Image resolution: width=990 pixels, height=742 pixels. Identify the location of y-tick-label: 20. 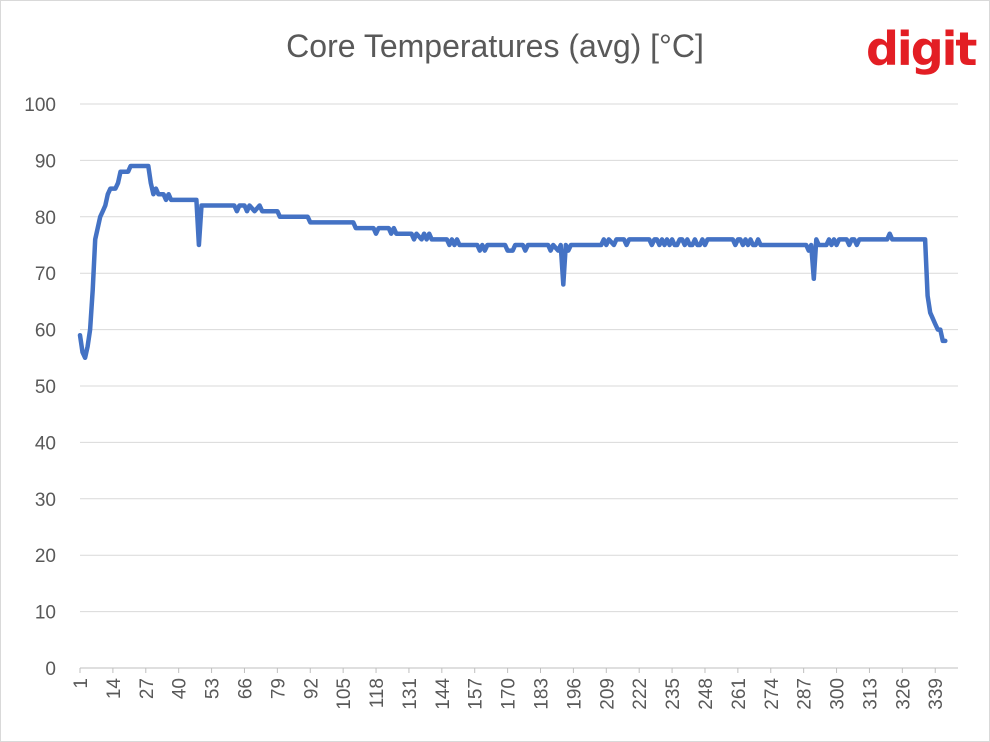
(45, 556).